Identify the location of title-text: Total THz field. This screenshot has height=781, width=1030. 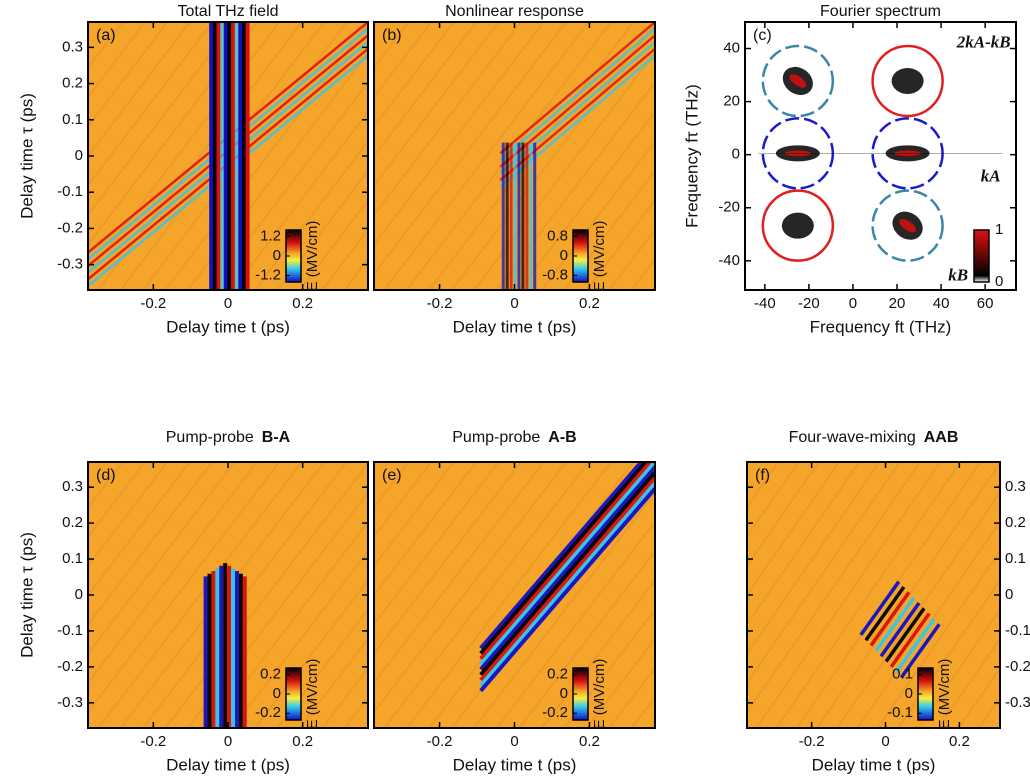
(227, 11).